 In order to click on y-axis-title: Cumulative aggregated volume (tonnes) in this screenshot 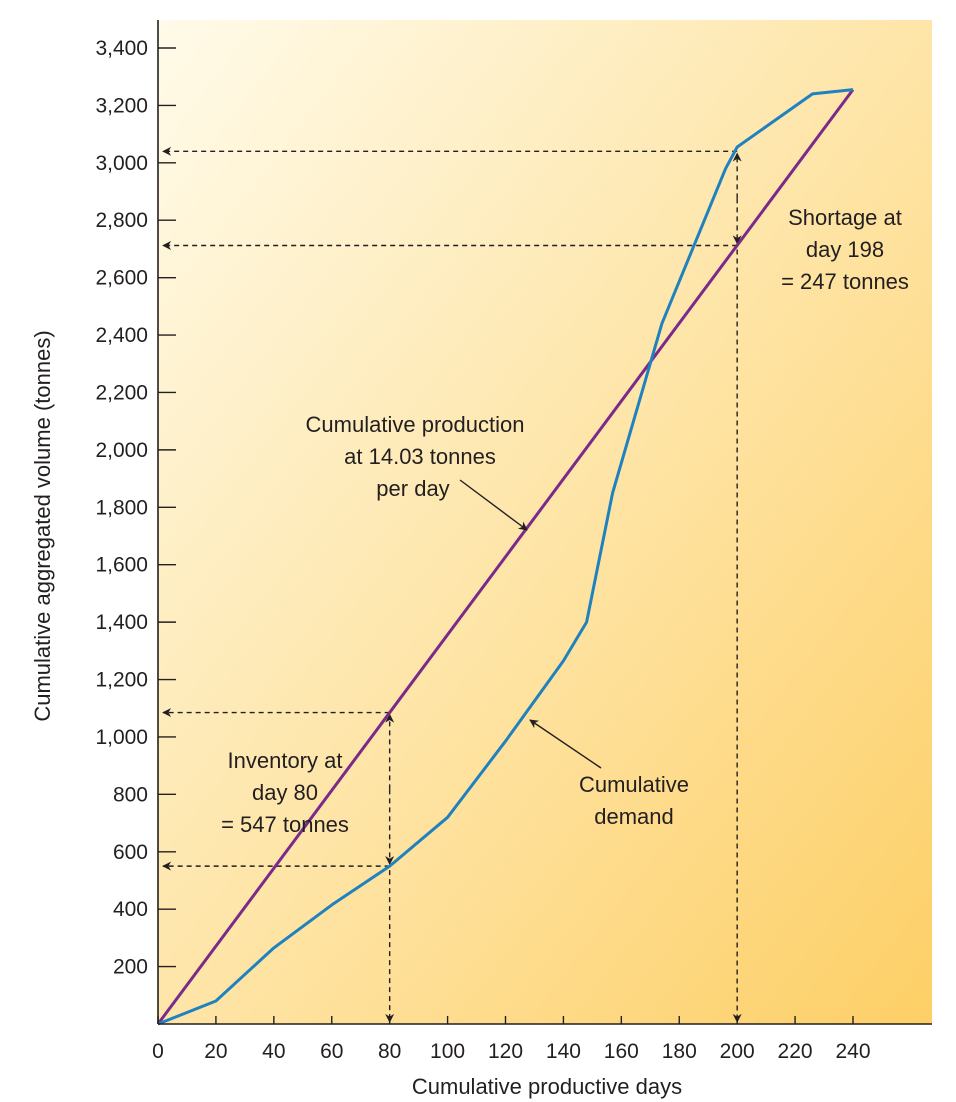, I will do `click(42, 525)`.